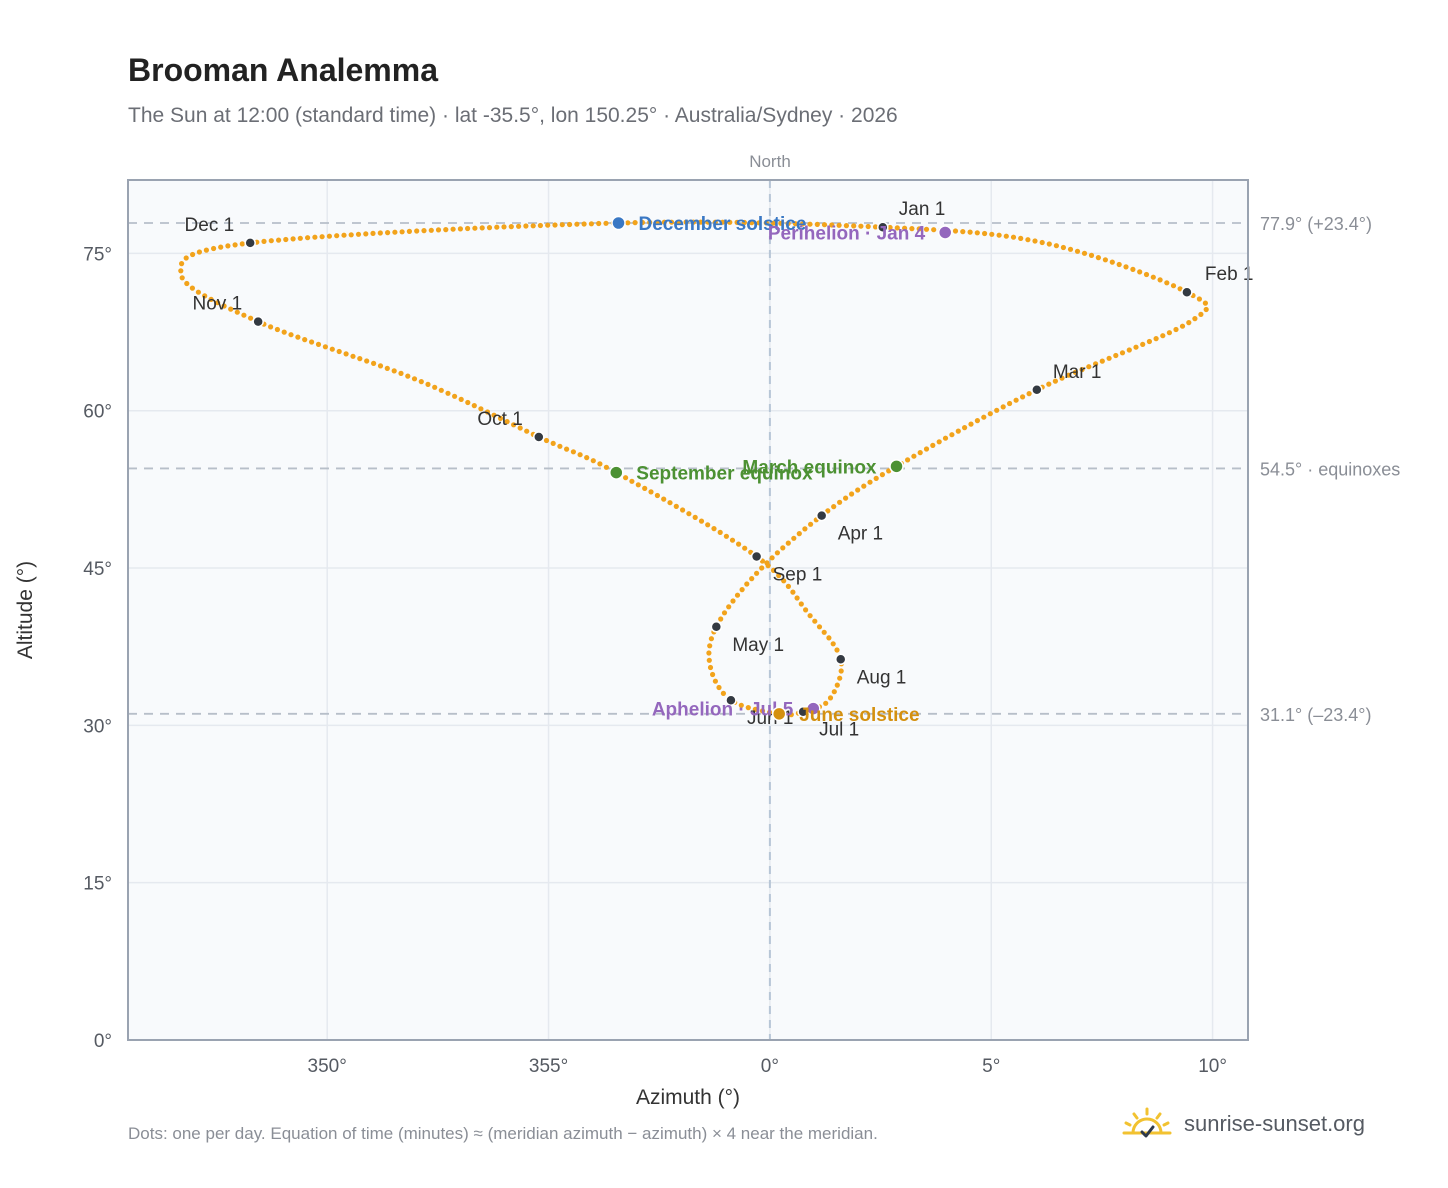  I want to click on month-label: Nov 1, so click(218, 304).